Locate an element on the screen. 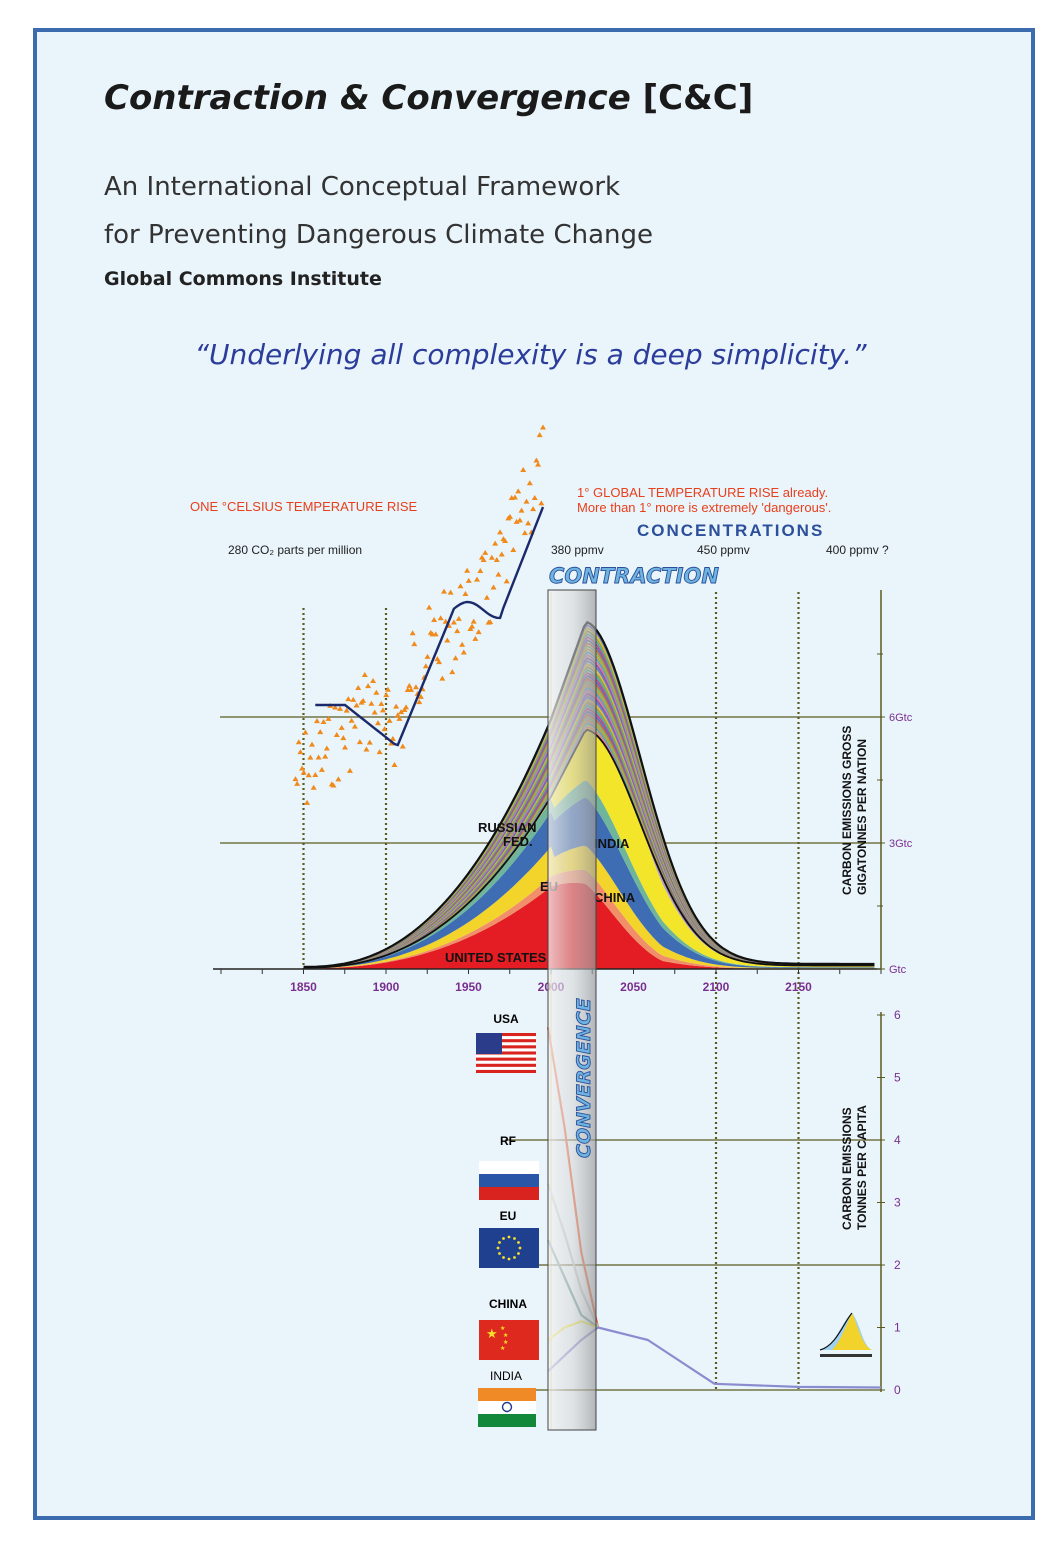  organization-name: Global Commons Institute is located at coordinates (243, 279).